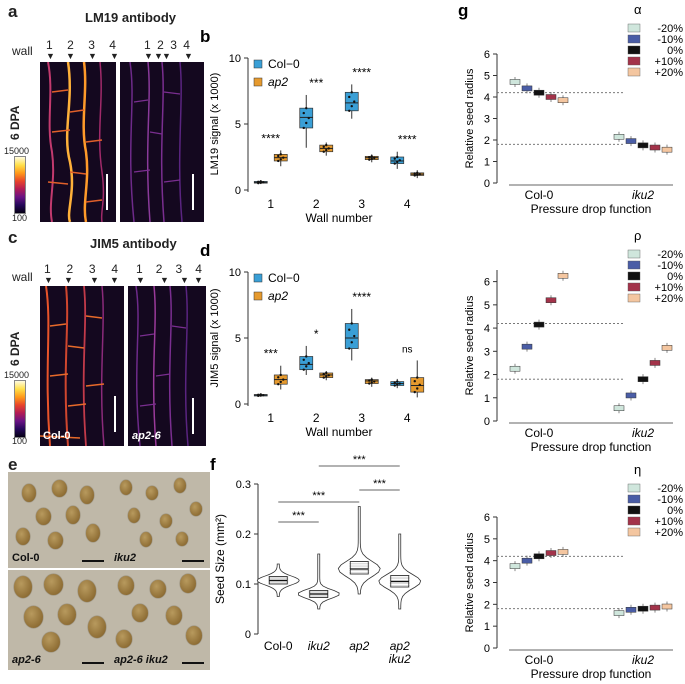 Image resolution: width=685 pixels, height=684 pixels. I want to click on x-tick-label: Col-0, so click(539, 433).